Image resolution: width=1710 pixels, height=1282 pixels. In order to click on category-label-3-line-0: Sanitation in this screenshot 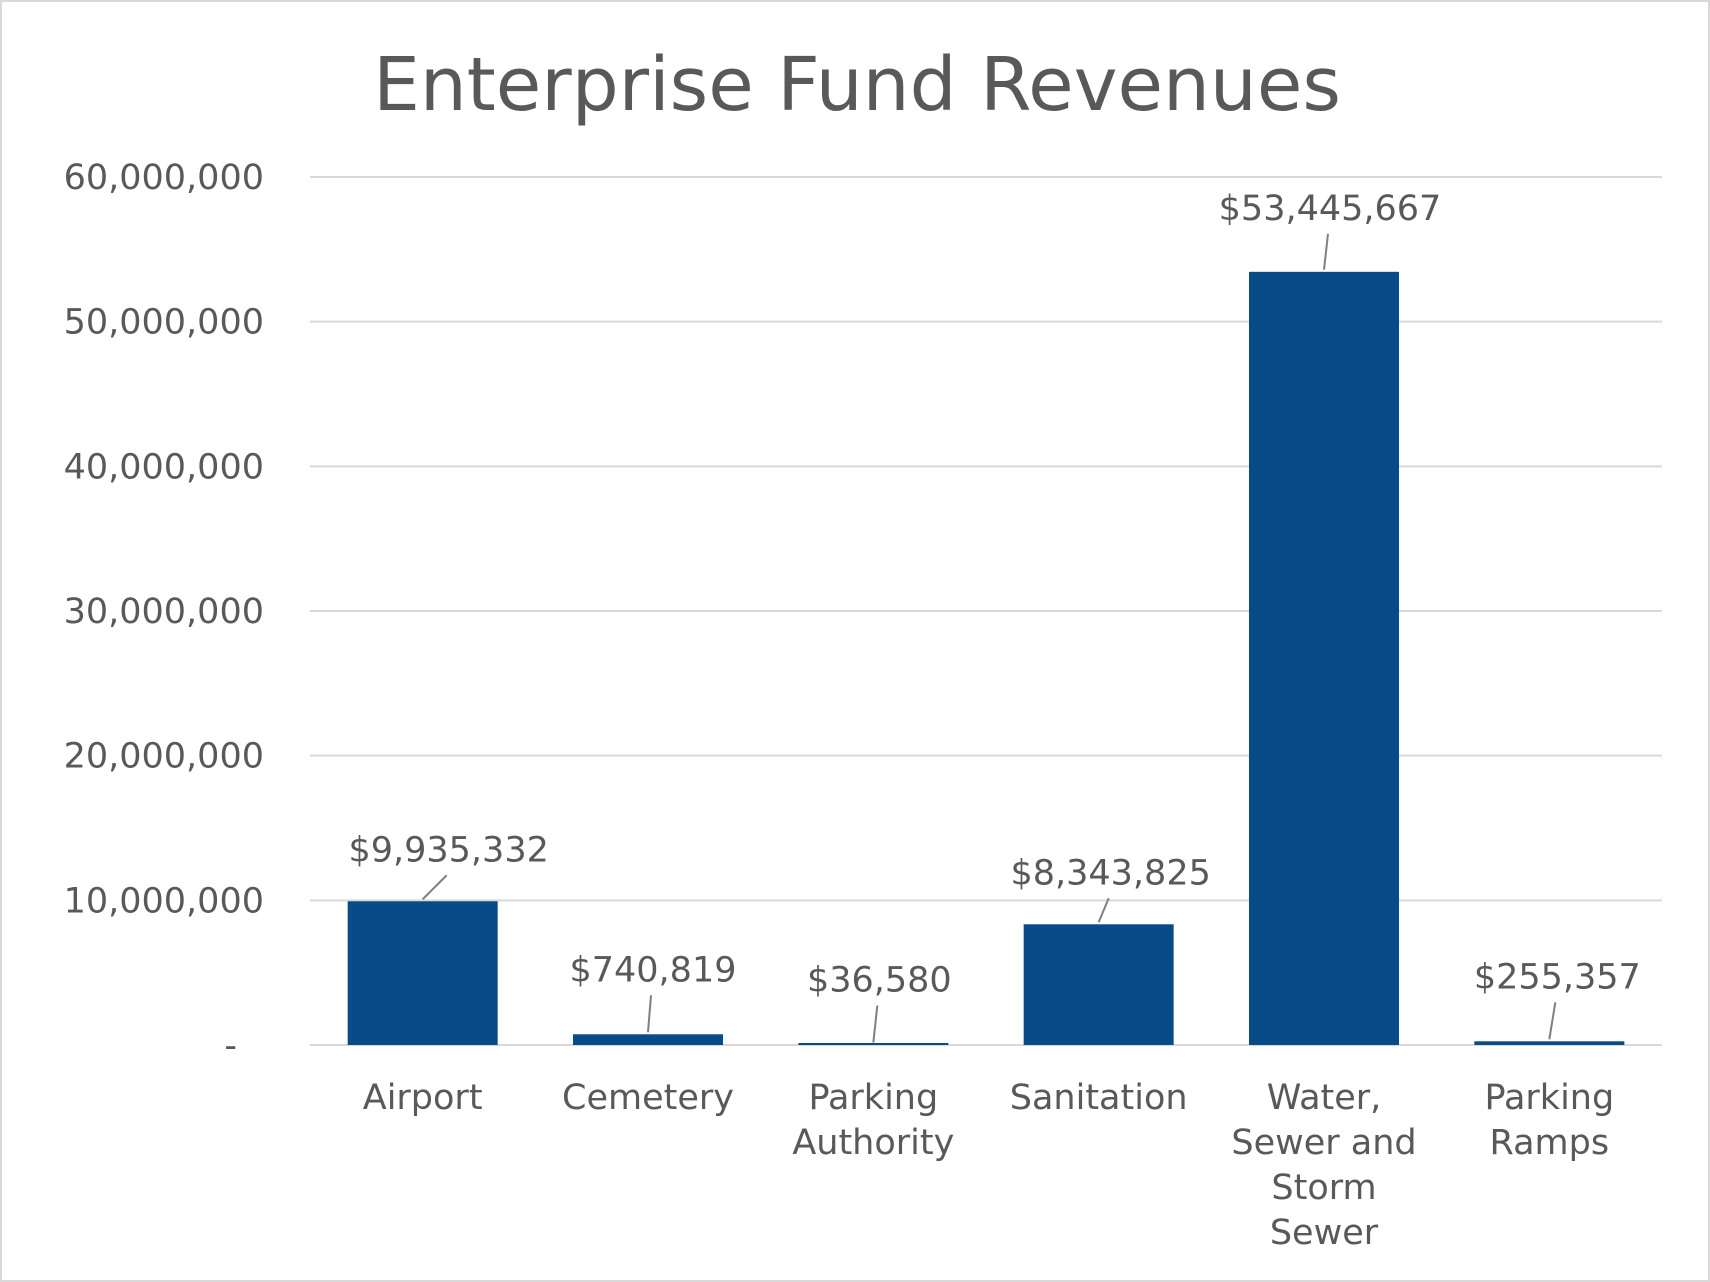, I will do `click(1099, 1098)`.